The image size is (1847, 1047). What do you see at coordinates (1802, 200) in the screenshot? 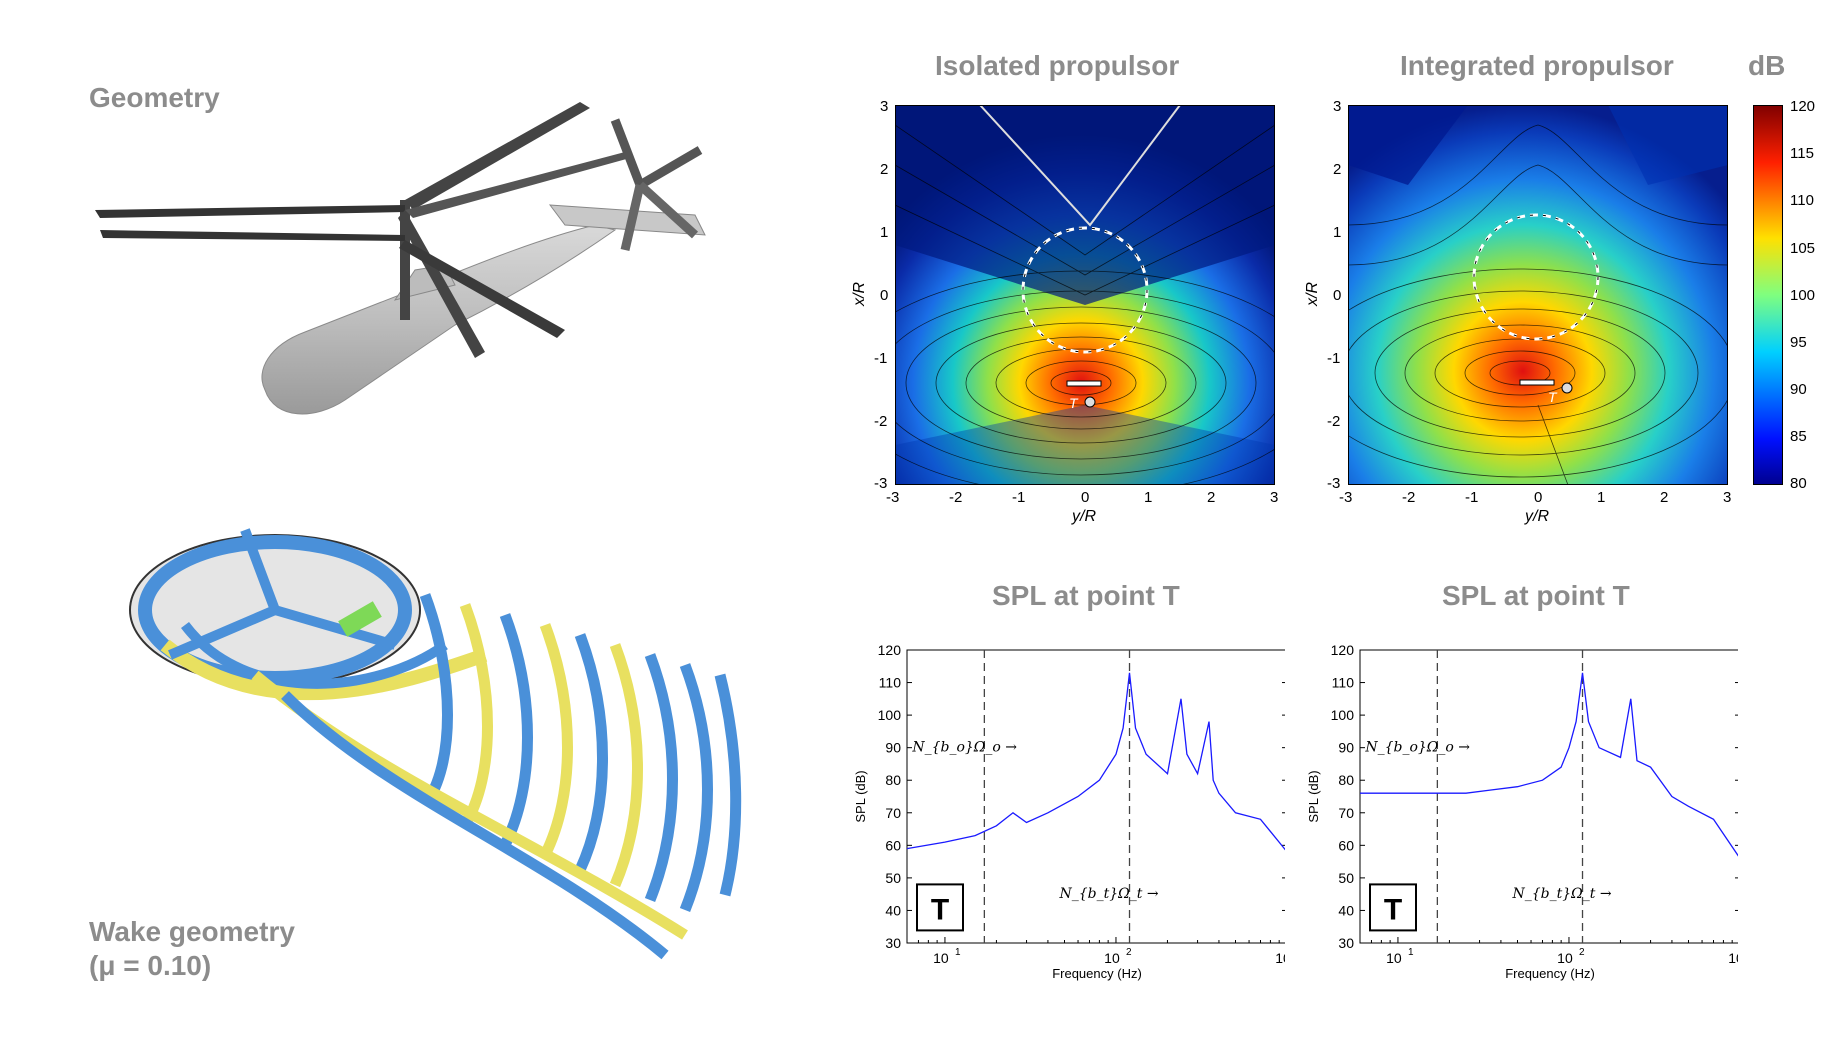
I see `colorbar-tick: 110` at bounding box center [1802, 200].